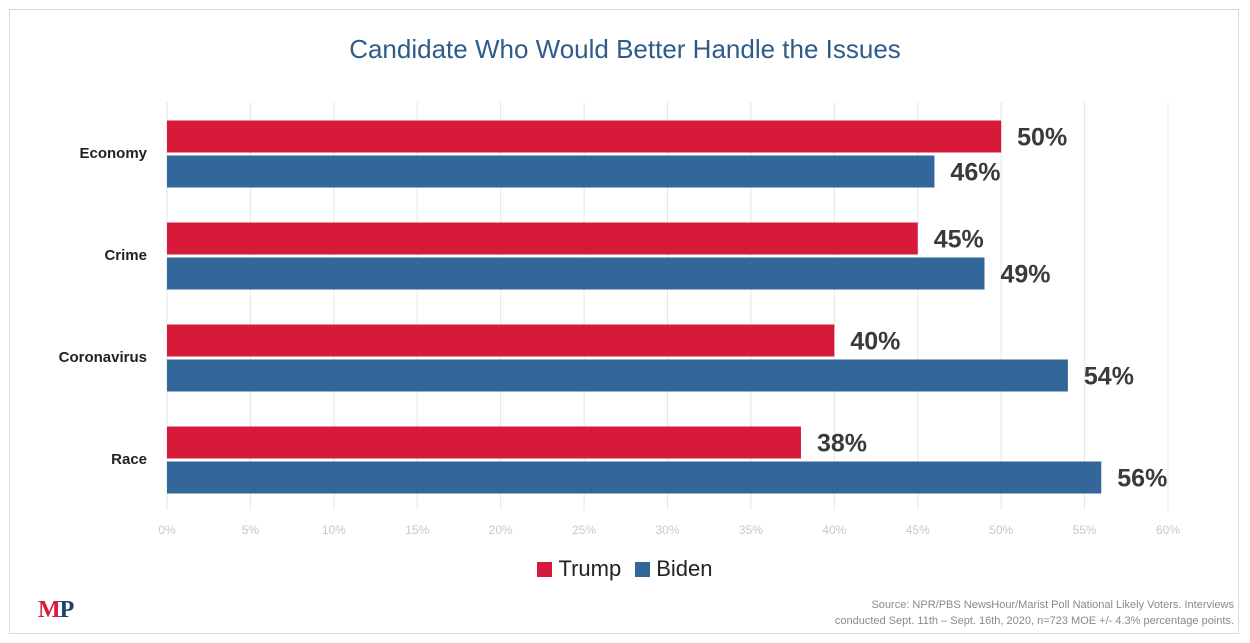 The width and height of the screenshot is (1250, 643). Describe the element at coordinates (834, 530) in the screenshot. I see `x-tick-label: 40%` at that location.